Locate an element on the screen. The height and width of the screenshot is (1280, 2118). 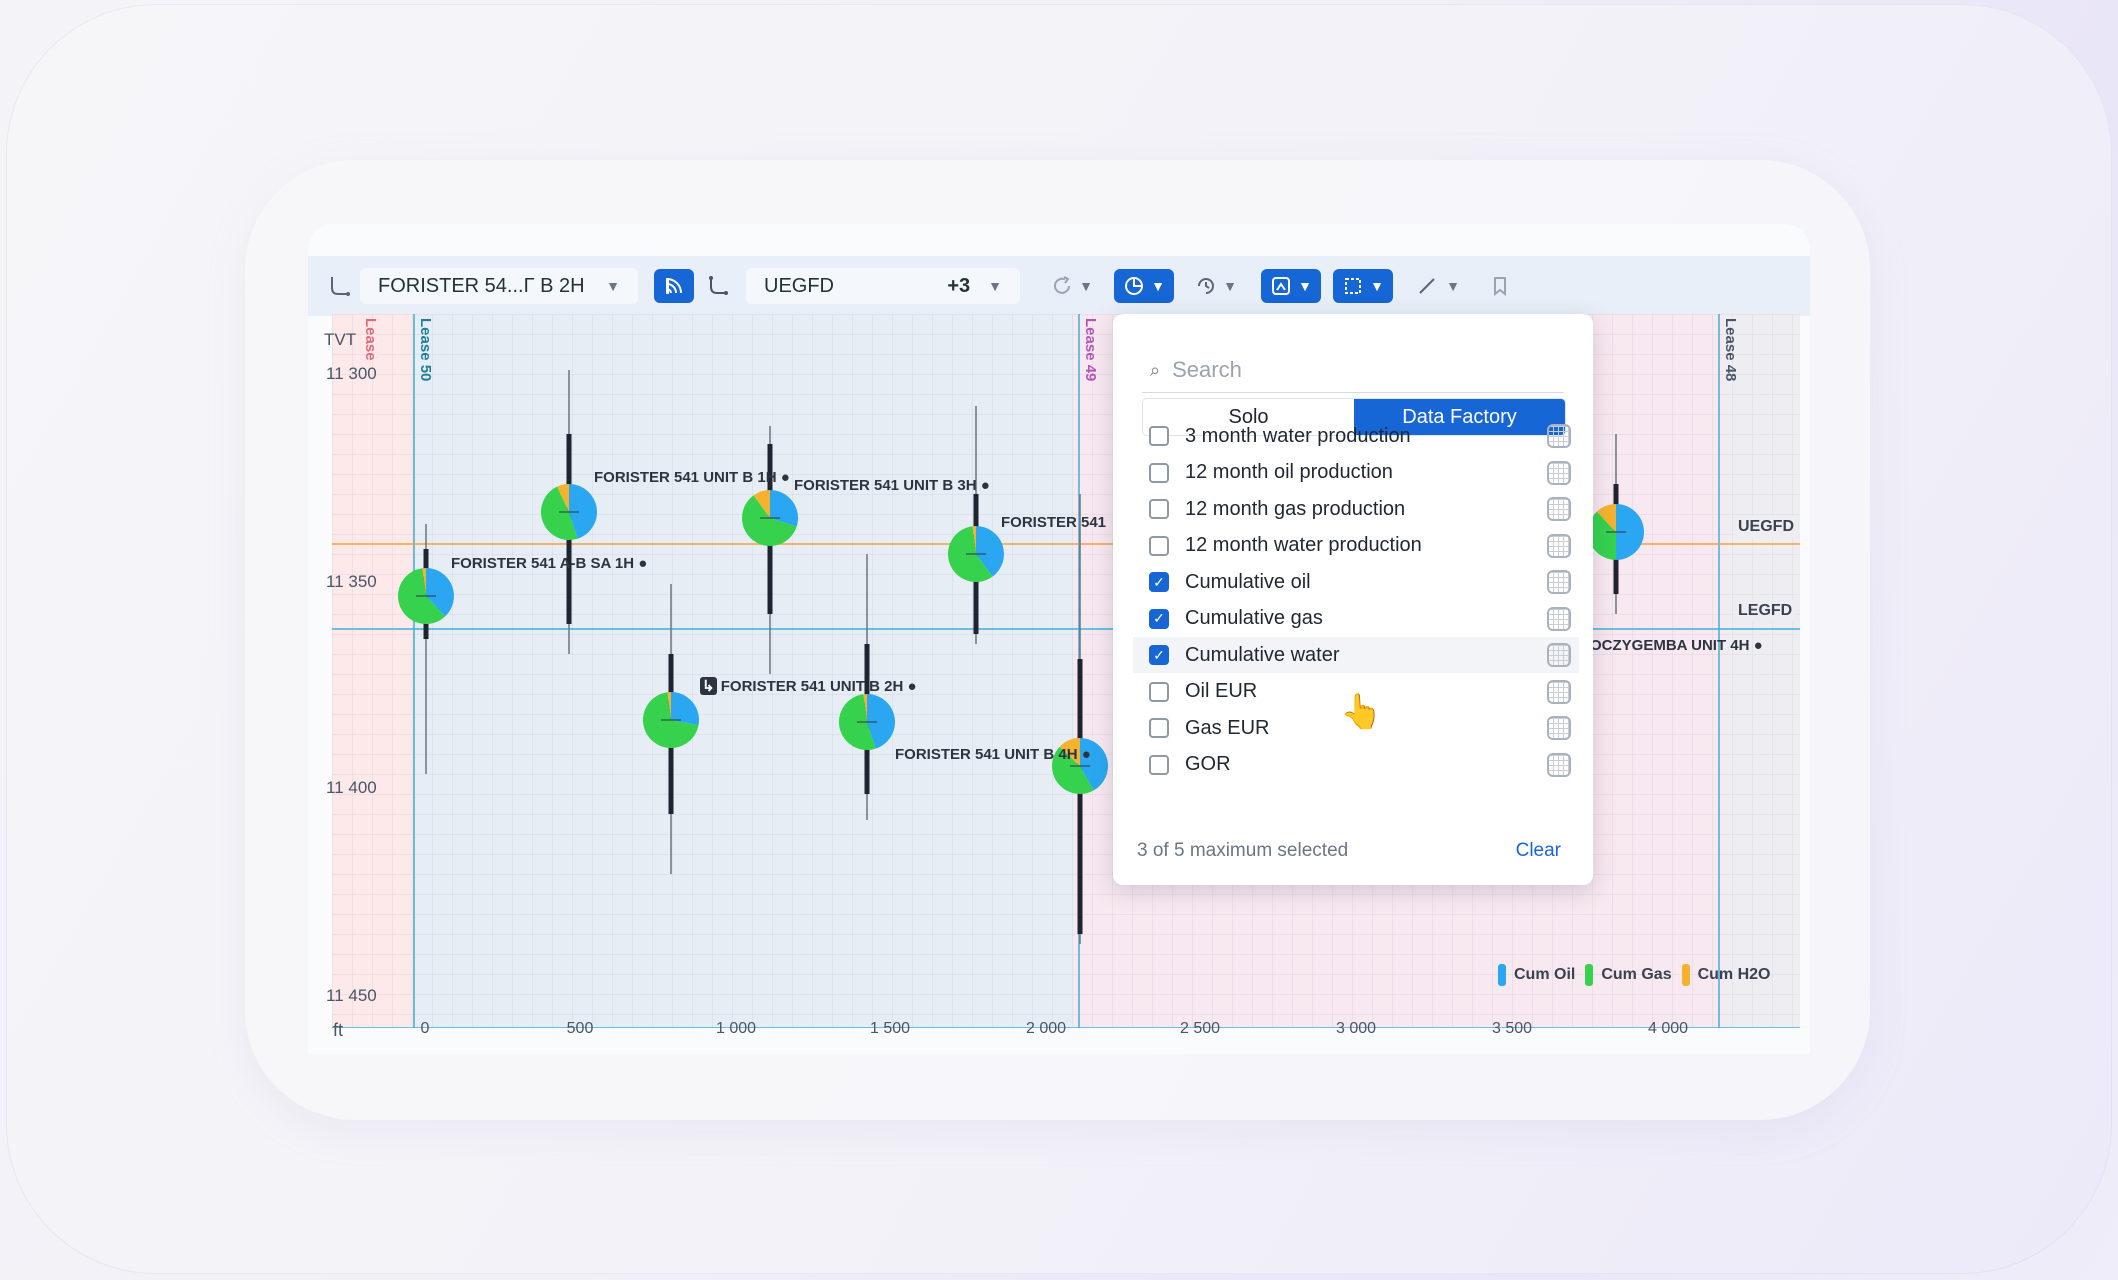
y-tick-label: 11 400 is located at coordinates (351, 787).